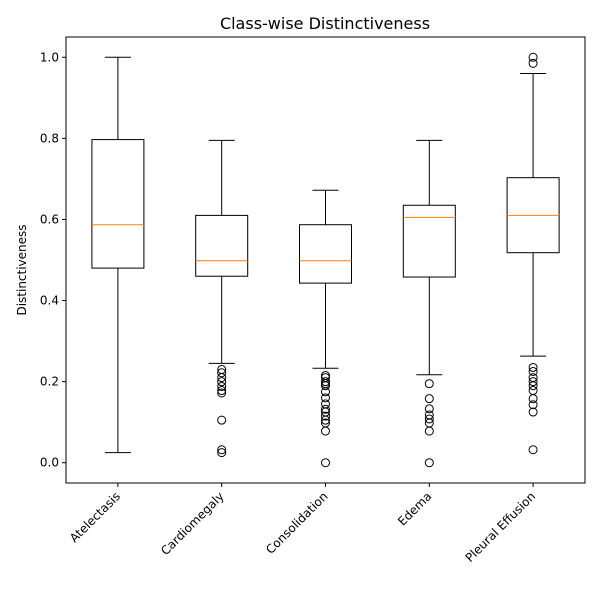 The width and height of the screenshot is (600, 600). What do you see at coordinates (49, 301) in the screenshot?
I see `y-tick-label: 0.4` at bounding box center [49, 301].